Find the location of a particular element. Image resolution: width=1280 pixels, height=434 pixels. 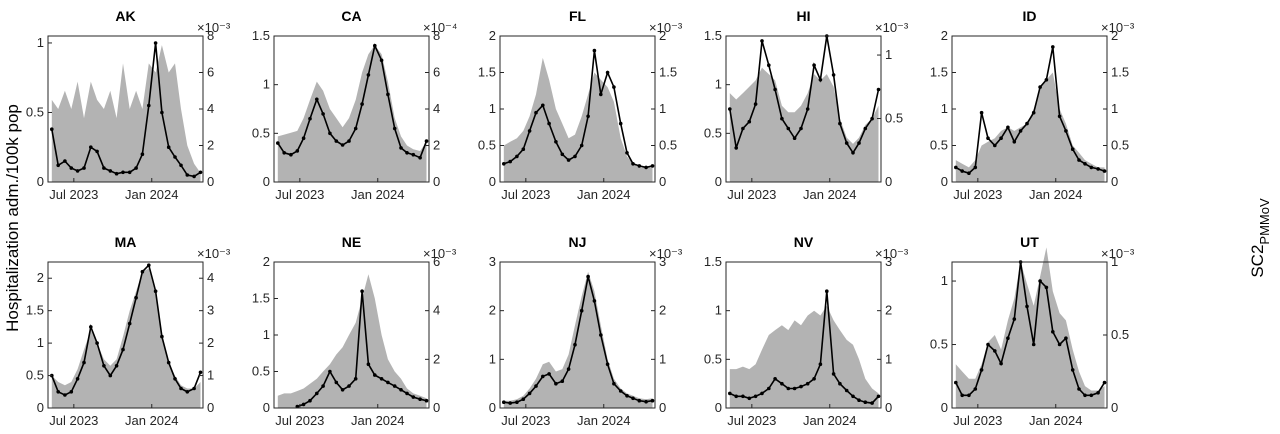

right-tick-label: 1 is located at coordinates (1114, 261).